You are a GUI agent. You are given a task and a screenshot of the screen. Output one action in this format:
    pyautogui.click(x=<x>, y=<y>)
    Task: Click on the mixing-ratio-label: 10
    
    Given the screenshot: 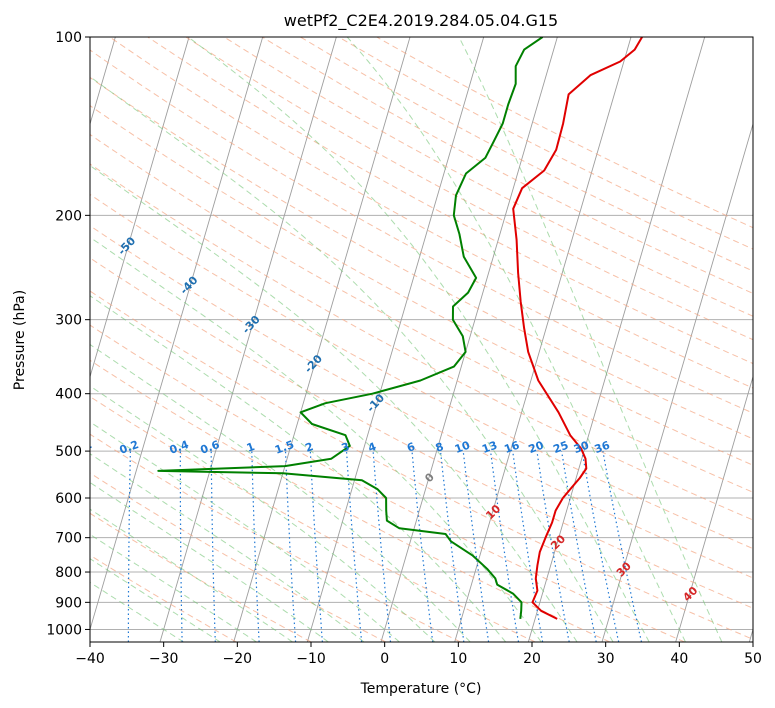 What is the action you would take?
    pyautogui.click(x=462, y=448)
    